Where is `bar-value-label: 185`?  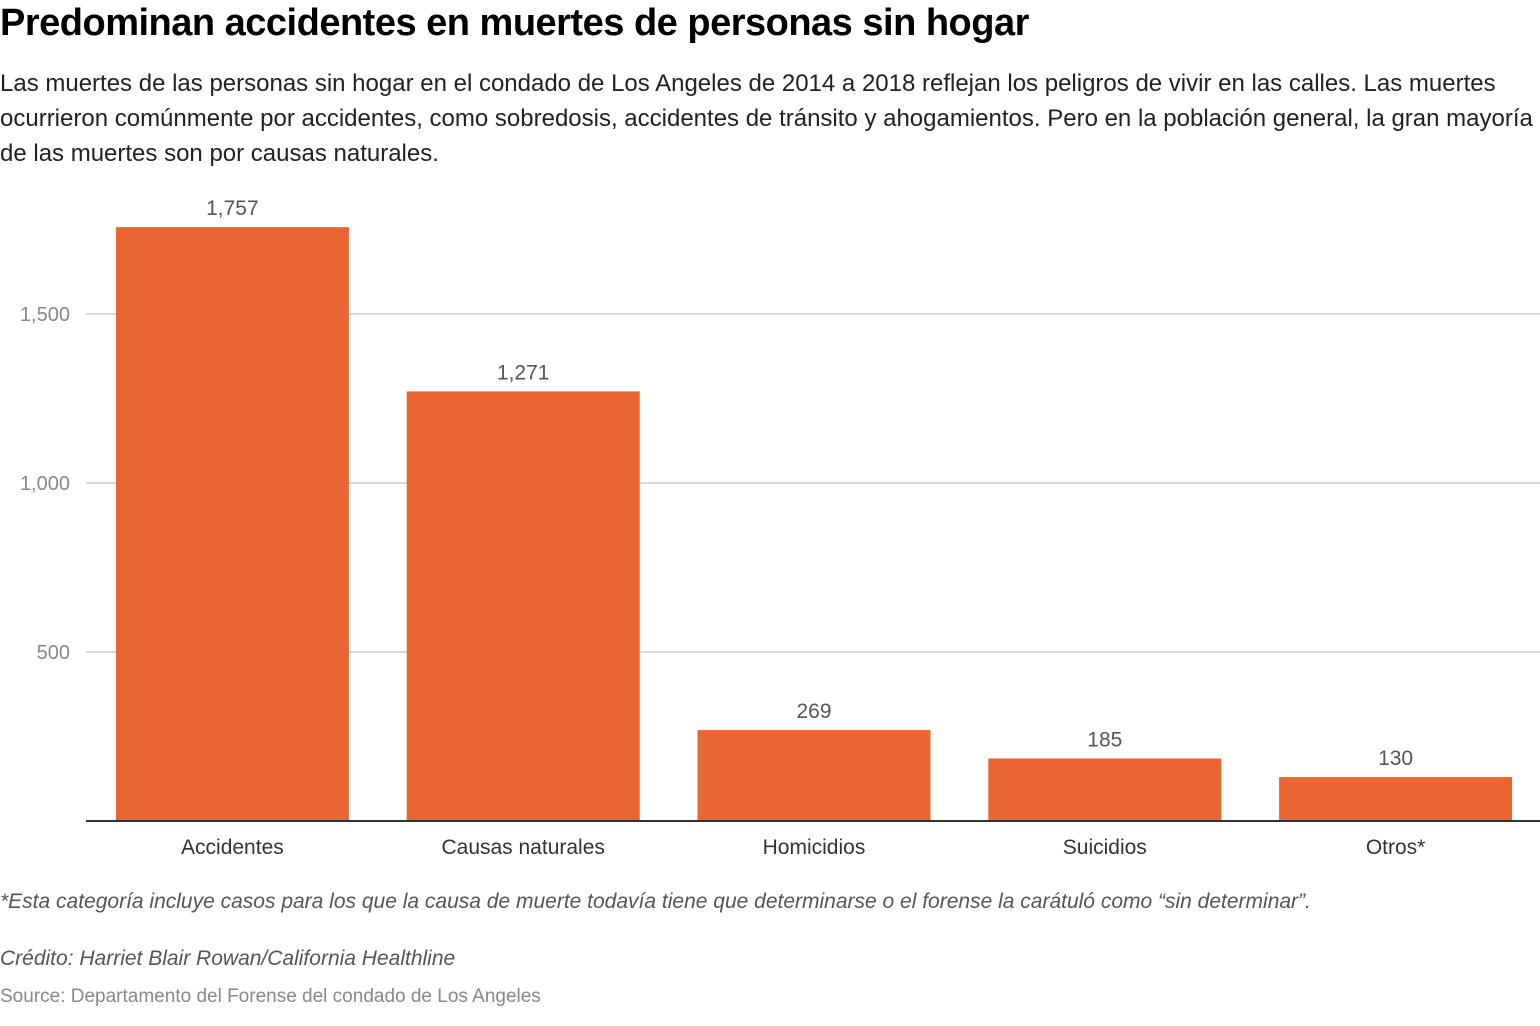 bar-value-label: 185 is located at coordinates (1104, 739).